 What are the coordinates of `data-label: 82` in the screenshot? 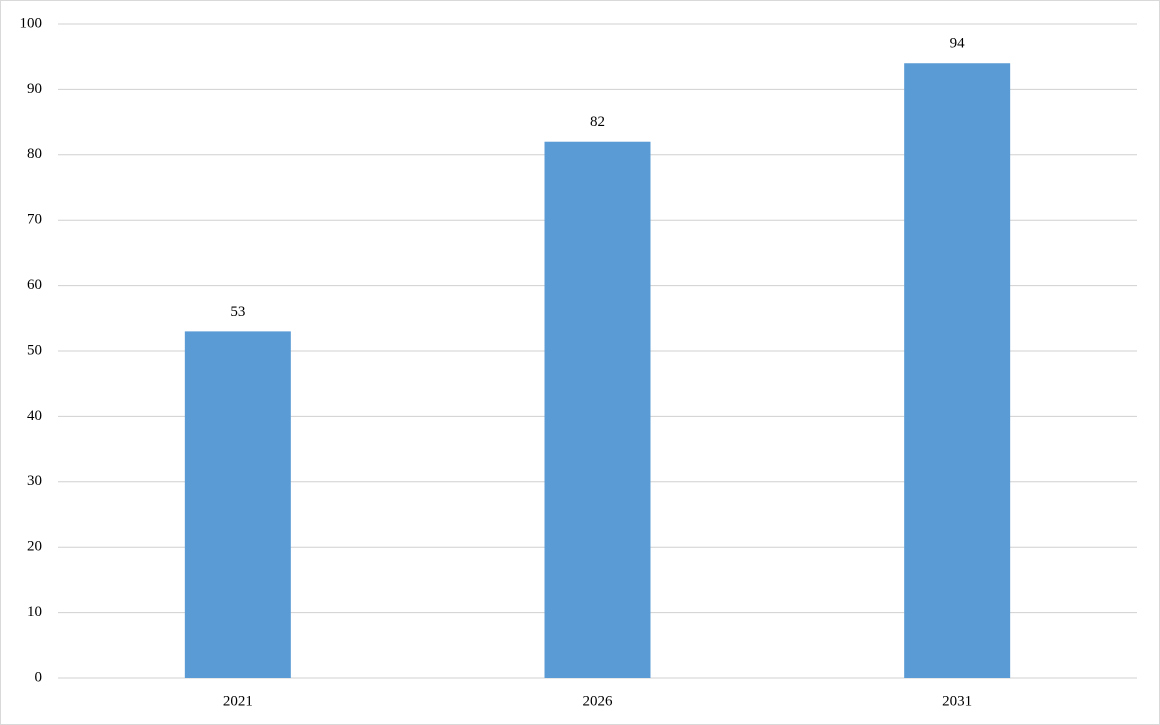 It's located at (597, 122).